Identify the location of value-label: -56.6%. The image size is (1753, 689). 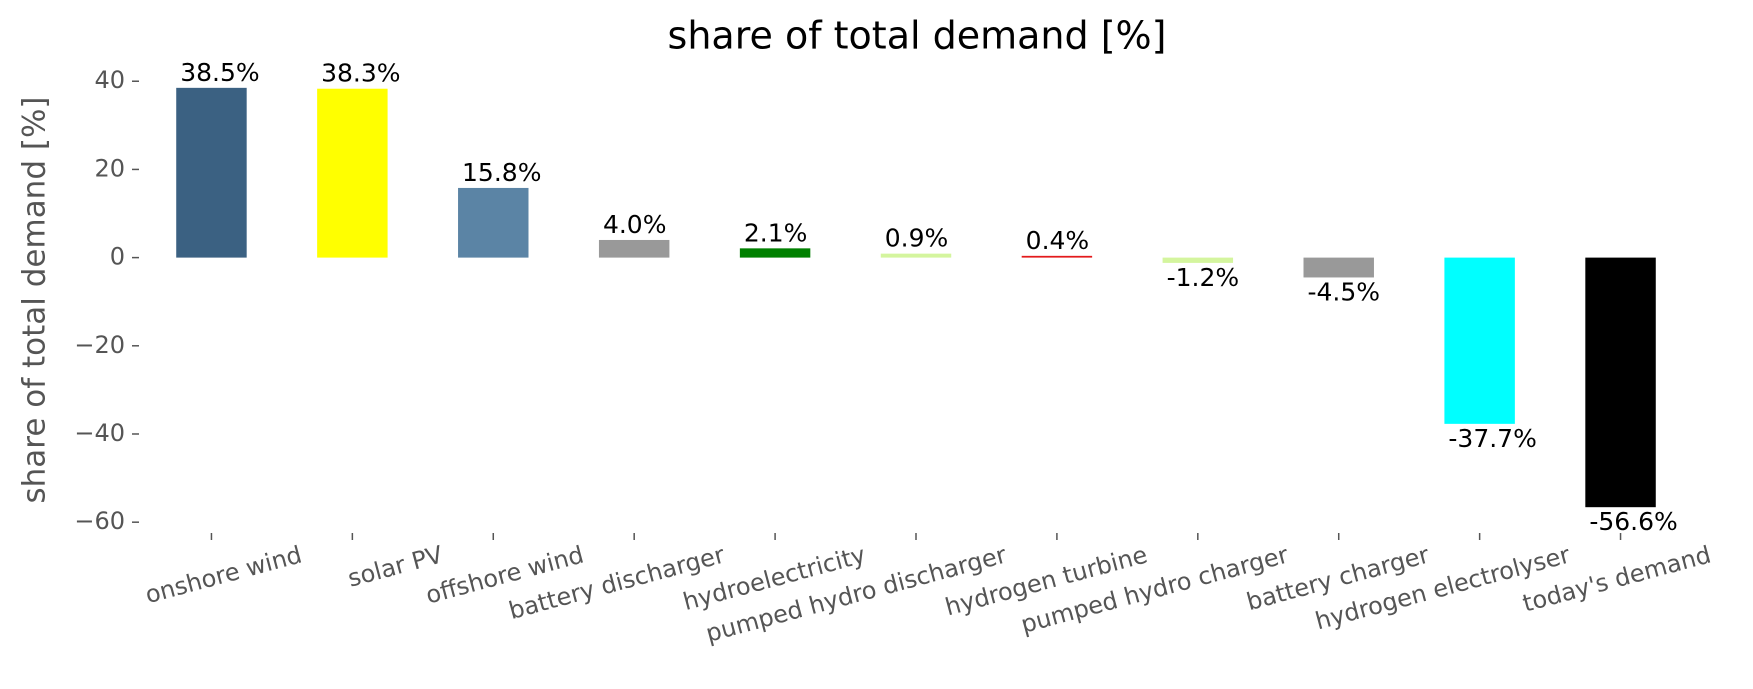
(1633, 521).